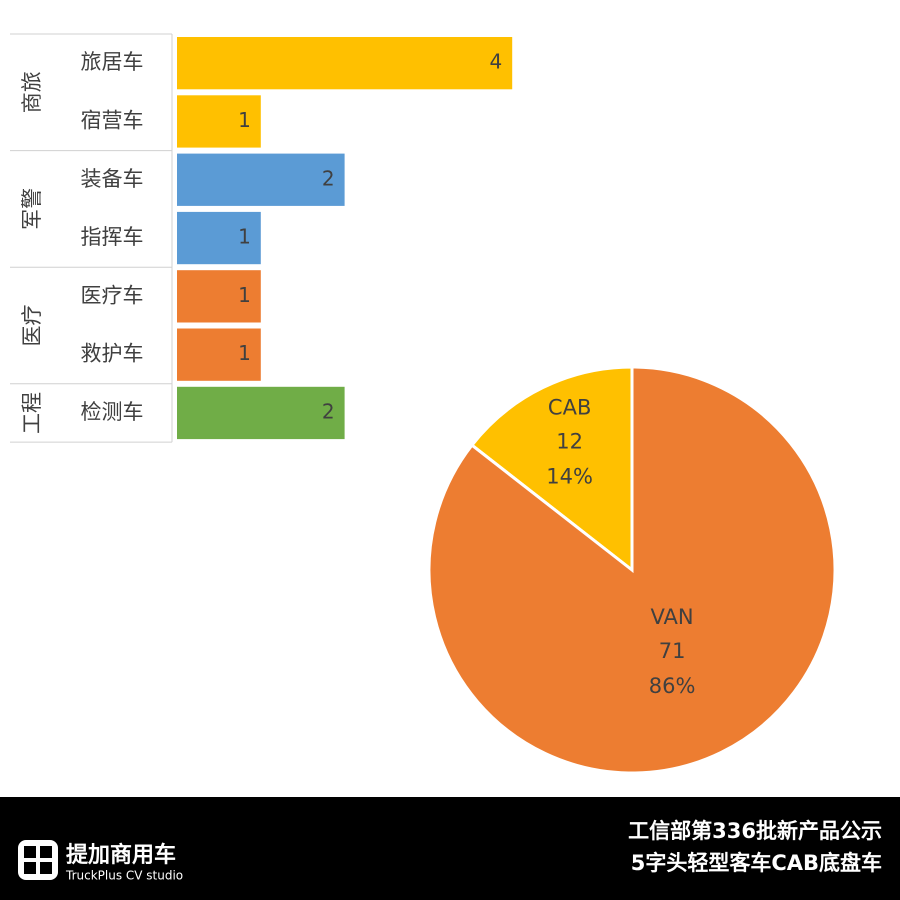 The height and width of the screenshot is (900, 900). What do you see at coordinates (672, 651) in the screenshot?
I see `slice-value: 71` at bounding box center [672, 651].